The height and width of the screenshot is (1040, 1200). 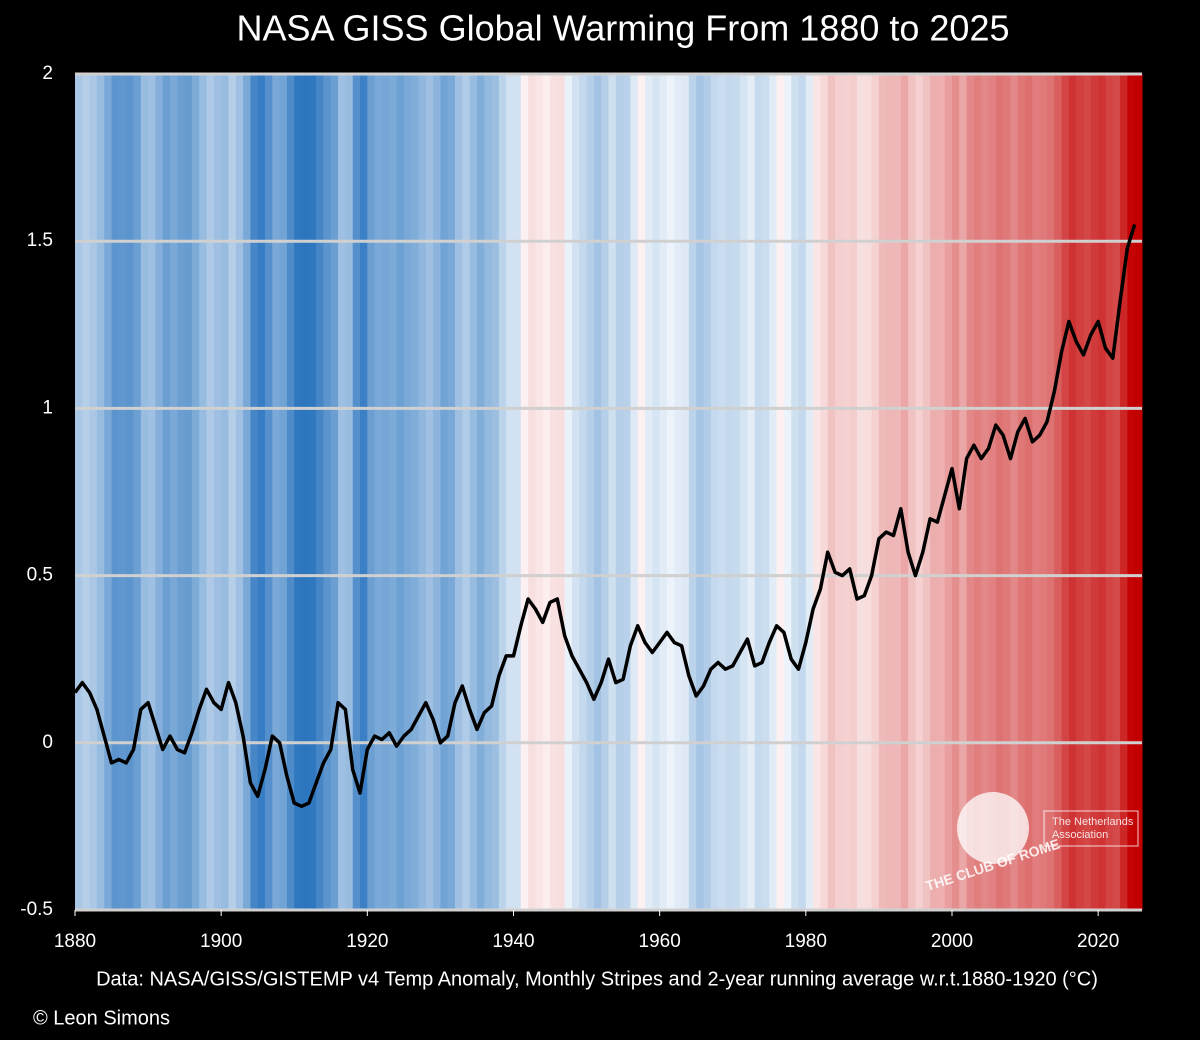 What do you see at coordinates (952, 941) in the screenshot?
I see `x-tick-label: 2000` at bounding box center [952, 941].